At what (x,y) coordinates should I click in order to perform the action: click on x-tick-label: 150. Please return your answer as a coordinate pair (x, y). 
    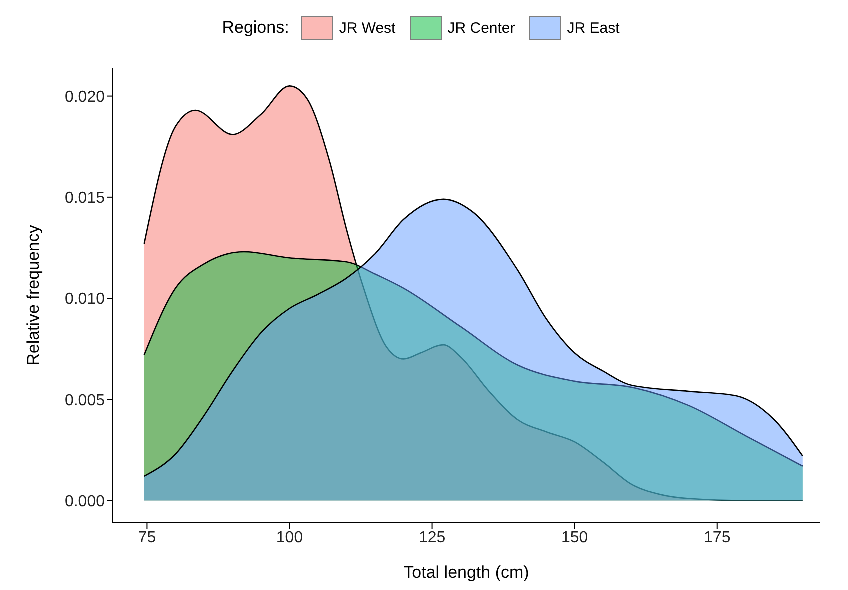
    Looking at the image, I should click on (574, 537).